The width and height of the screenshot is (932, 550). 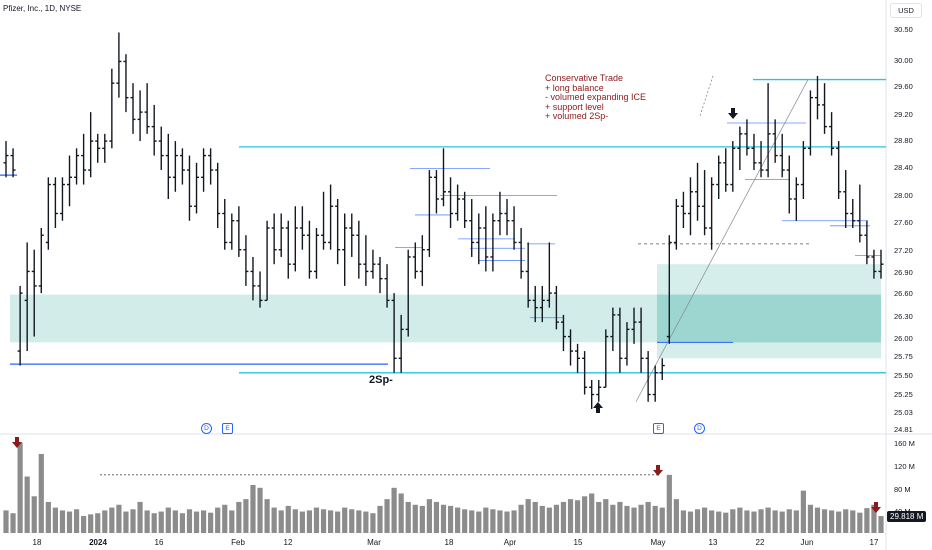 What do you see at coordinates (903, 250) in the screenshot?
I see `y-tick-label: 27.20` at bounding box center [903, 250].